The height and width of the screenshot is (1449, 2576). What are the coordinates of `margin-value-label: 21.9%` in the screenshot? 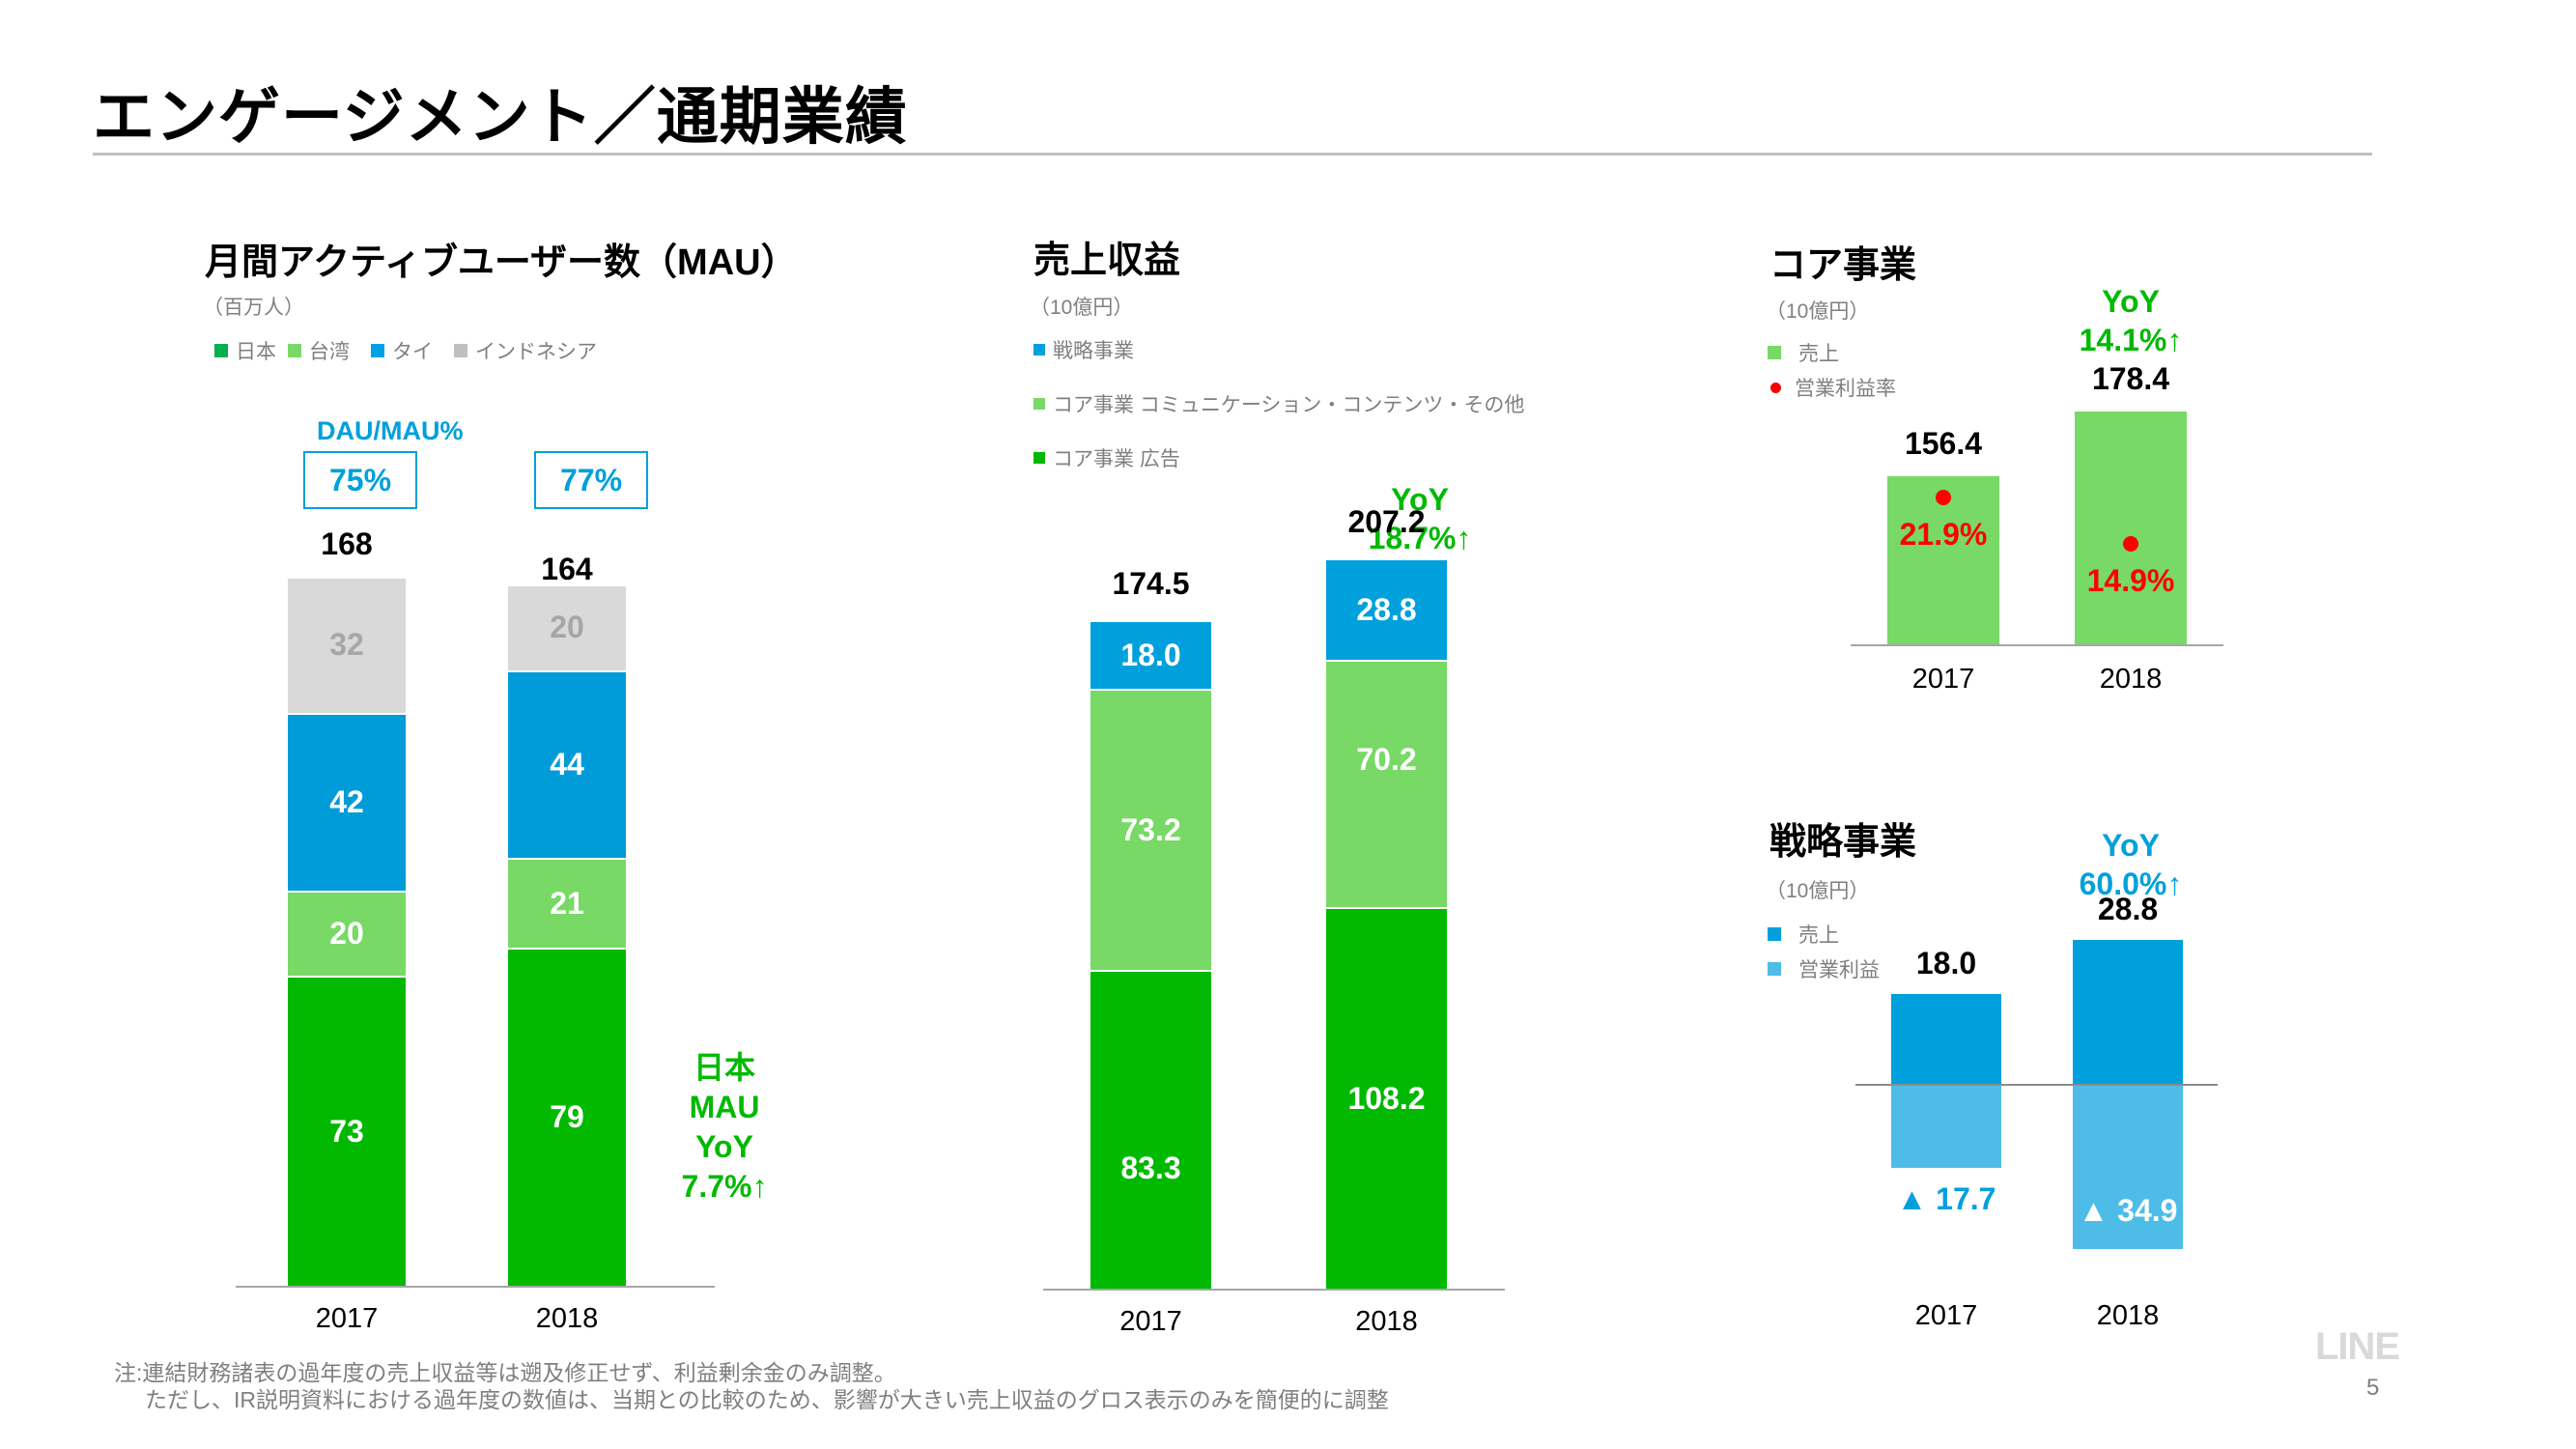 It's located at (1943, 534).